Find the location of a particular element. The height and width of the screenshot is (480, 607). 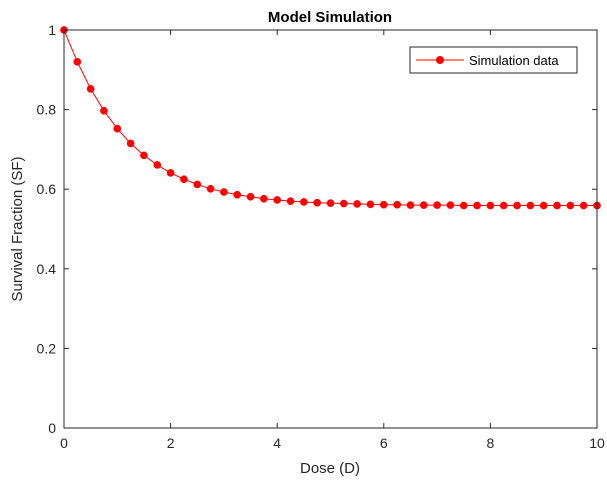

y-axis-label: Survival Fraction (SF) is located at coordinates (17, 228).